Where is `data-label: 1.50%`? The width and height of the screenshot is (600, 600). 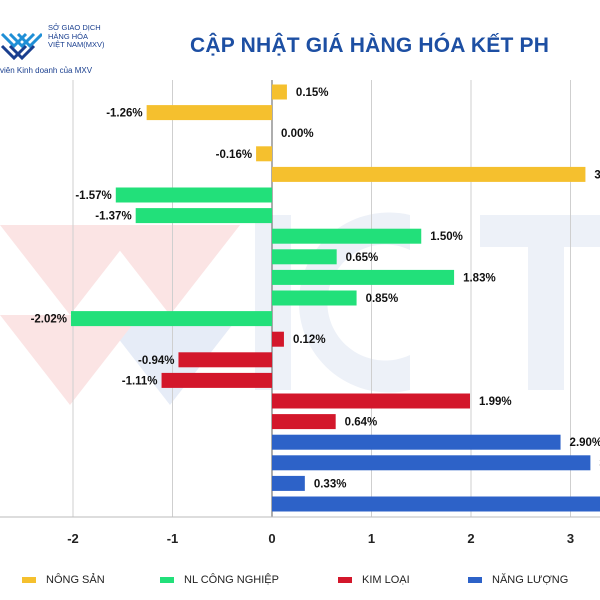
data-label: 1.50% is located at coordinates (446, 237).